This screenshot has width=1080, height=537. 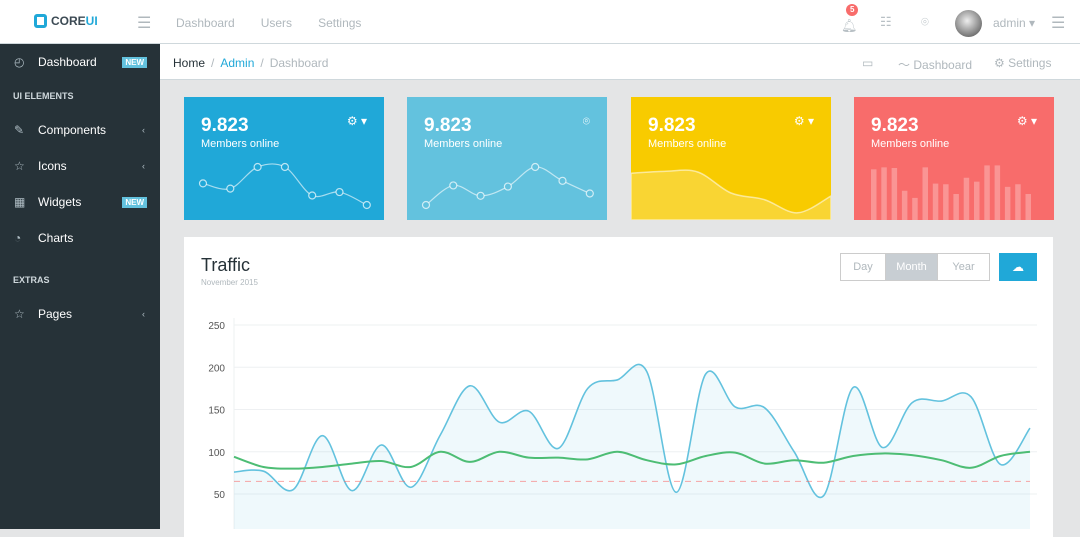 What do you see at coordinates (237, 63) in the screenshot?
I see `breadcrumb-admin: Admin` at bounding box center [237, 63].